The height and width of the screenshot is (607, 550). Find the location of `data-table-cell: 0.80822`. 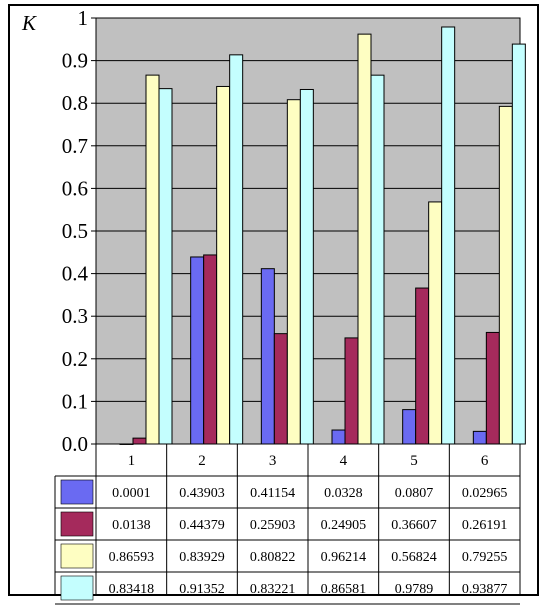

data-table-cell: 0.80822 is located at coordinates (273, 557).